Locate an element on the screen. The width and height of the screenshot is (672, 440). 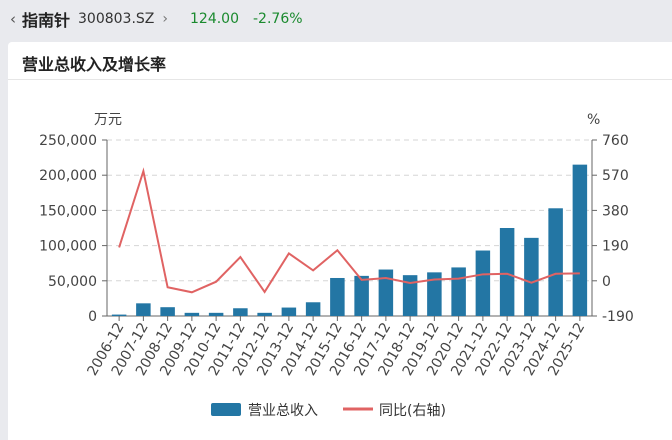
chevron-left-icon: ‹ is located at coordinates (13, 19).